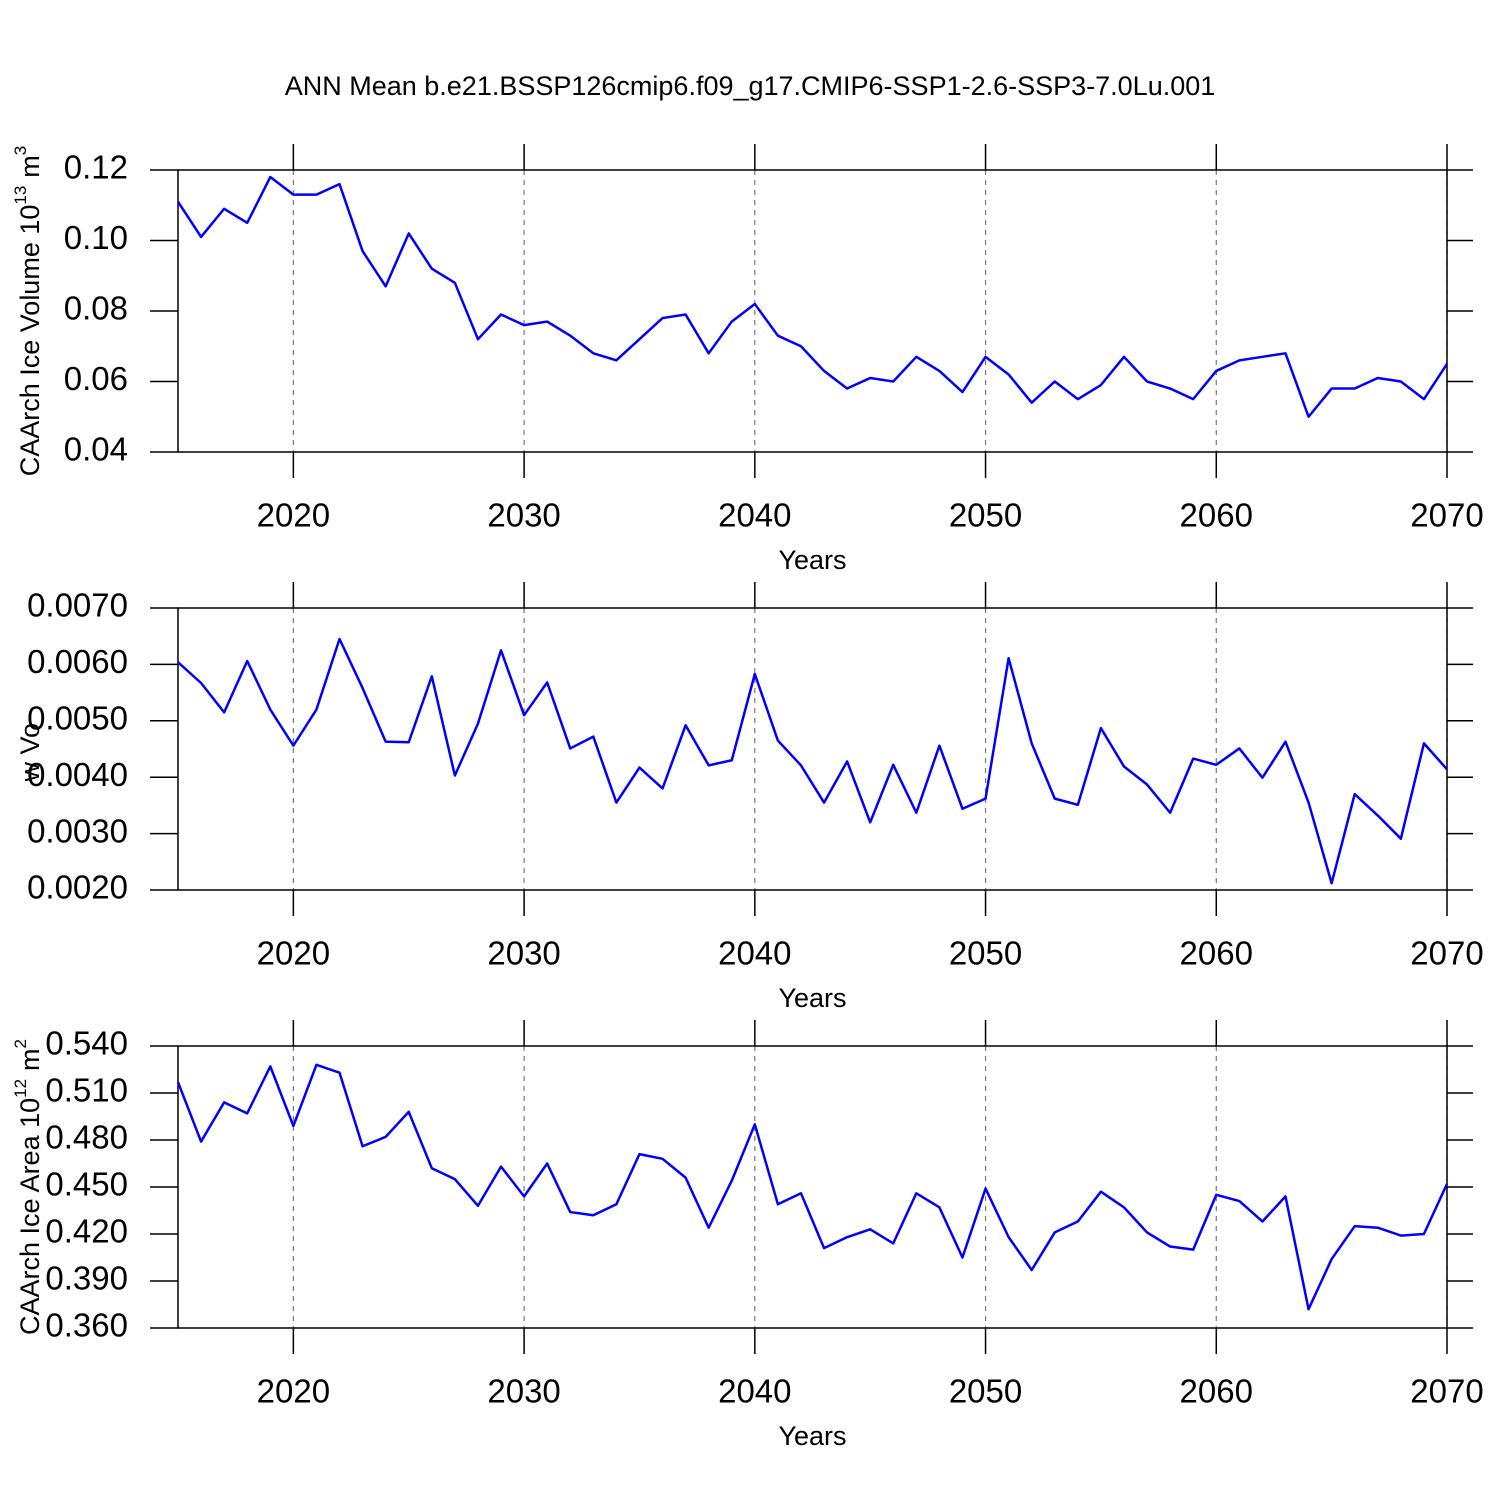 The height and width of the screenshot is (1500, 1500). I want to click on y-tick-label: 0.360, so click(86, 1325).